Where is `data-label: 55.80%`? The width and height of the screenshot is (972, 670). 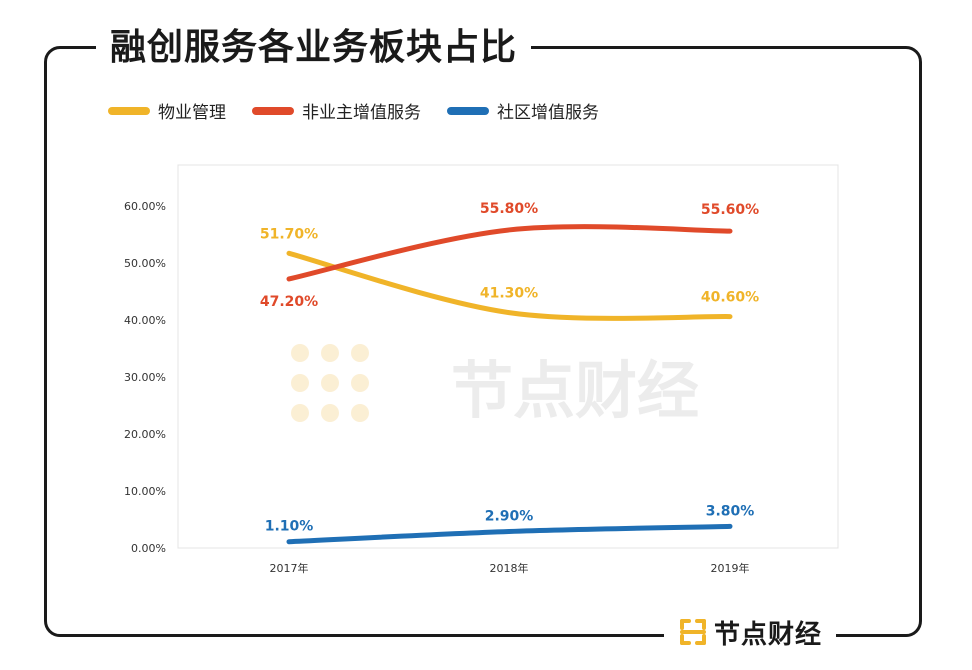
data-label: 55.80% is located at coordinates (509, 209).